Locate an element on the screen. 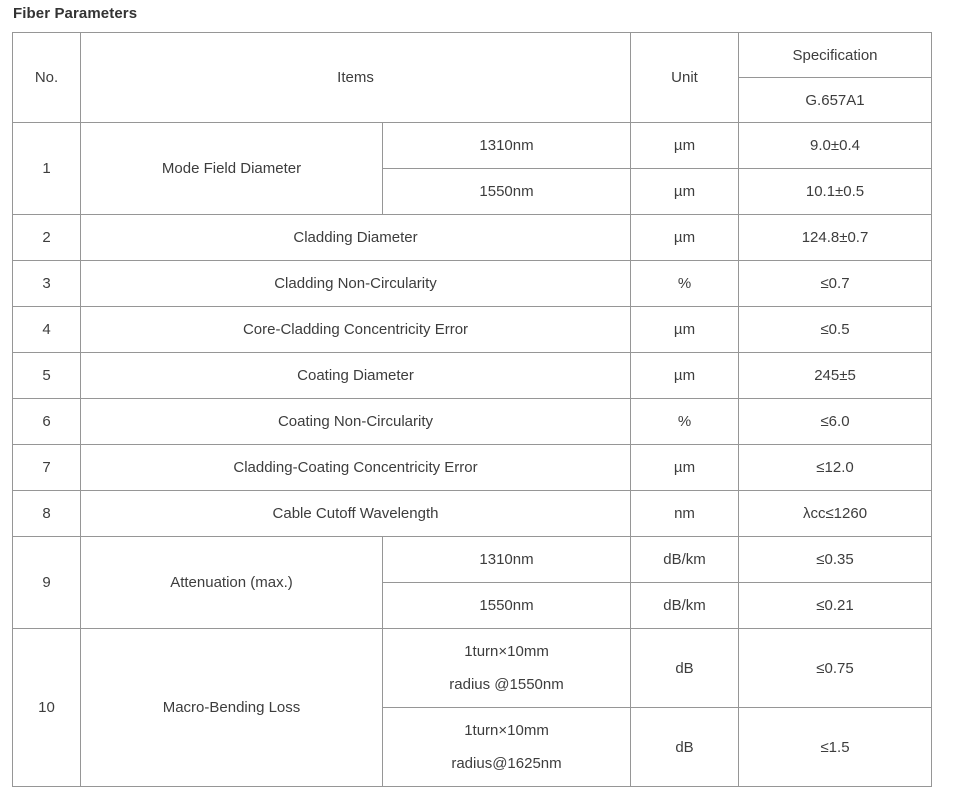 Image resolution: width=960 pixels, height=803 pixels. col-header-specification: Specification is located at coordinates (835, 55).